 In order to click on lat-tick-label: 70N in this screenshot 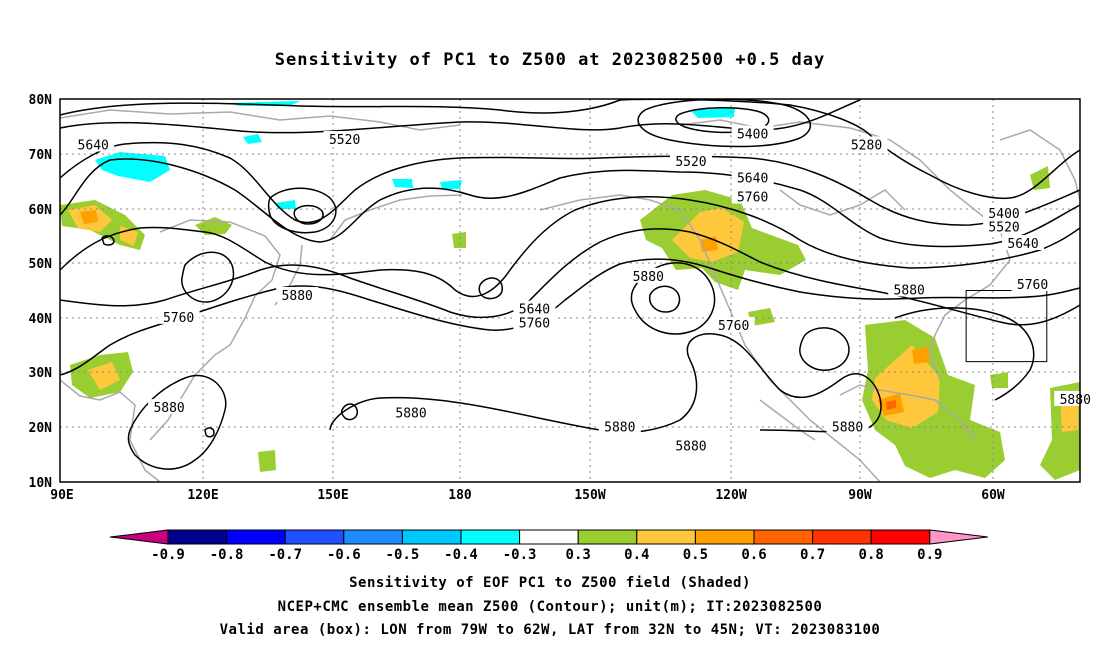, I will do `click(41, 155)`.